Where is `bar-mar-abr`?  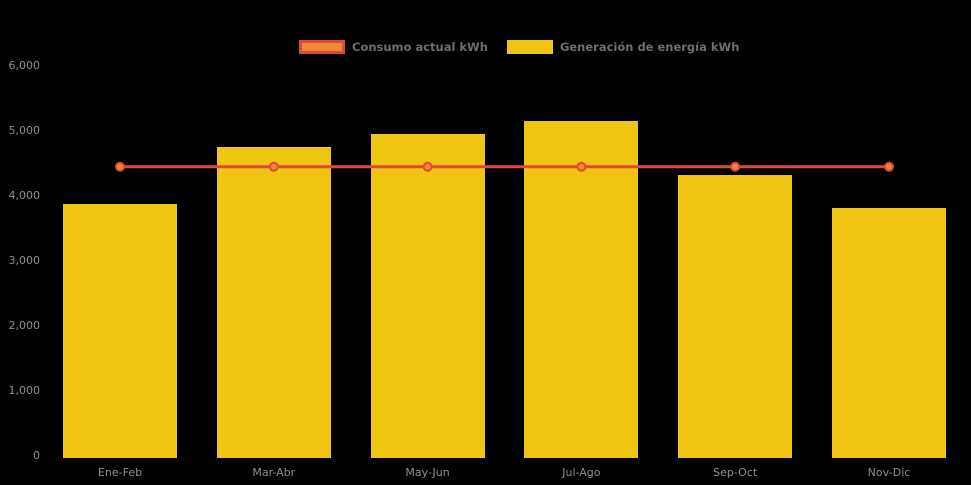 bar-mar-abr is located at coordinates (273, 302).